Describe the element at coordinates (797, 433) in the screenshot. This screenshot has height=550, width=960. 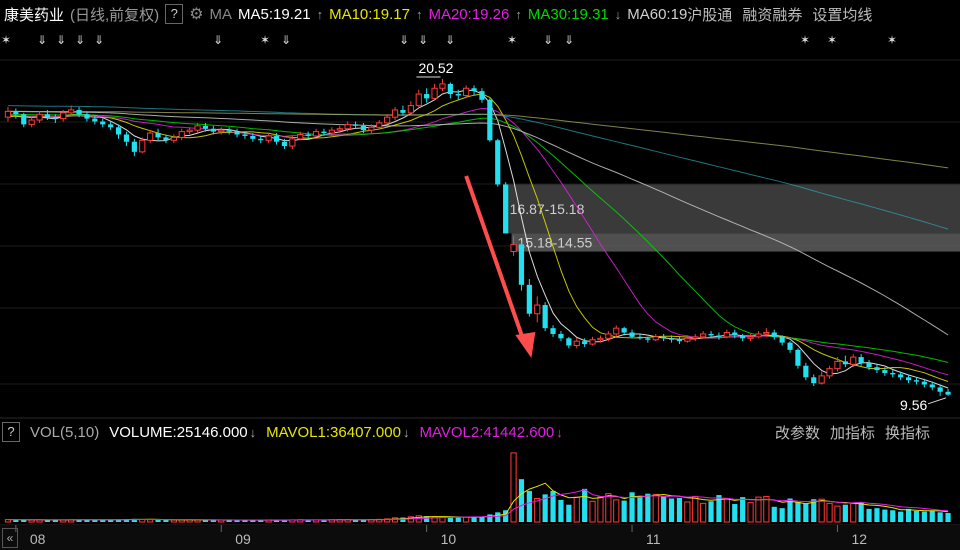
I see `change-params-button: 改参数` at that location.